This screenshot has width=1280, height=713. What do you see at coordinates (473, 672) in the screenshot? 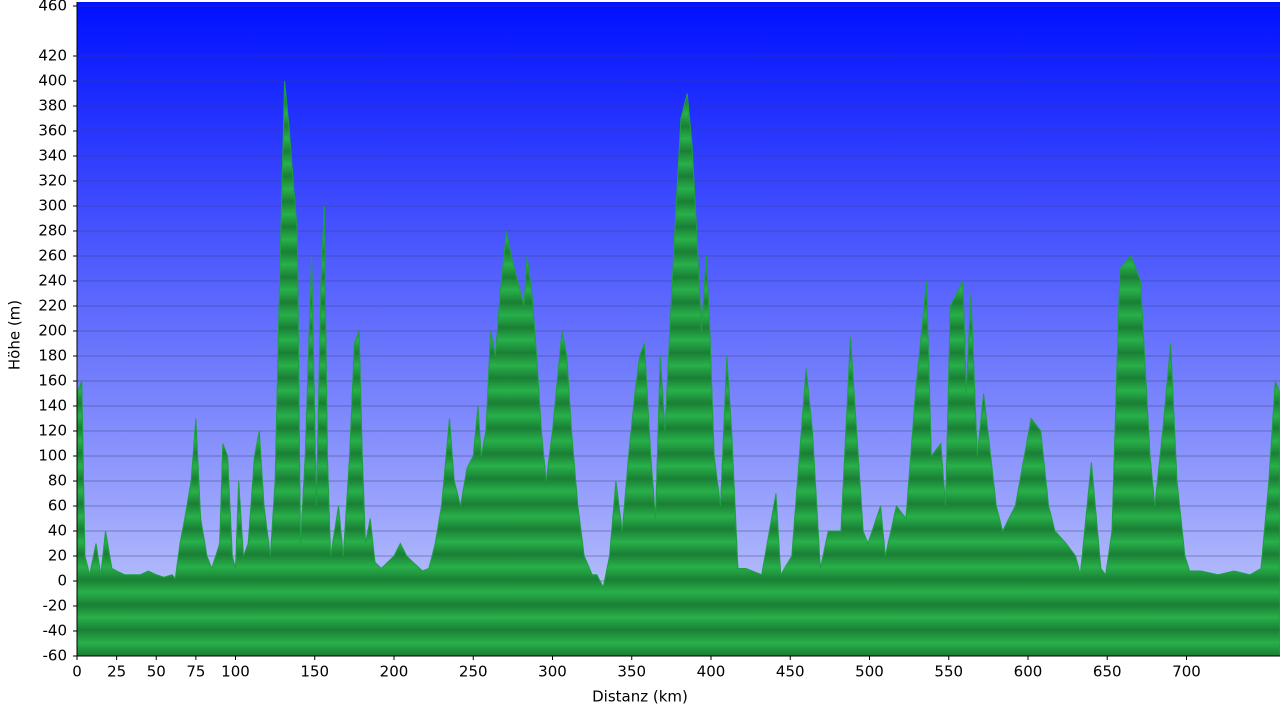
I see `x-tick-label: 250` at bounding box center [473, 672].